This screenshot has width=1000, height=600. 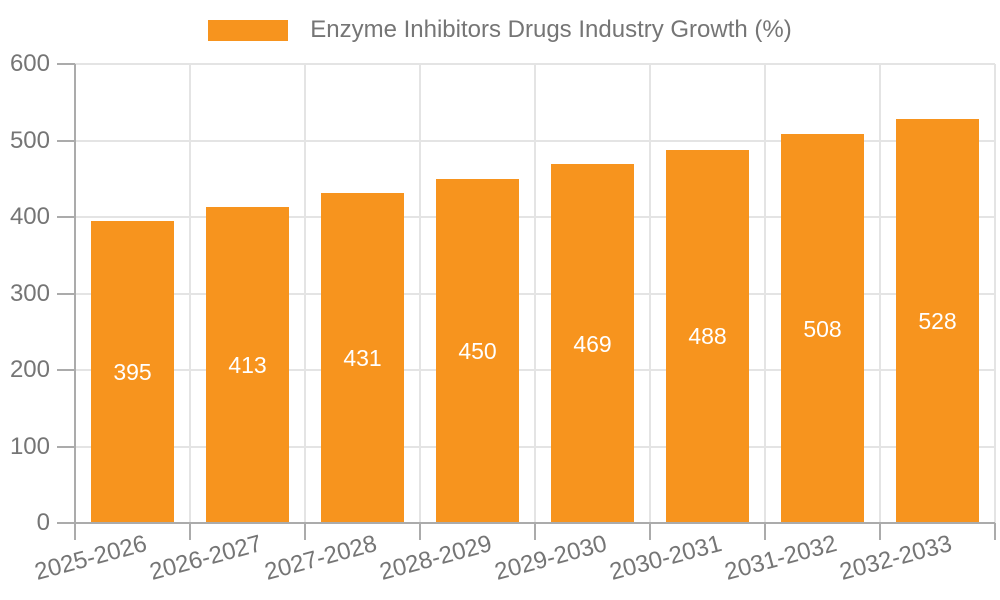 I want to click on y-axis-line, so click(x=75, y=302).